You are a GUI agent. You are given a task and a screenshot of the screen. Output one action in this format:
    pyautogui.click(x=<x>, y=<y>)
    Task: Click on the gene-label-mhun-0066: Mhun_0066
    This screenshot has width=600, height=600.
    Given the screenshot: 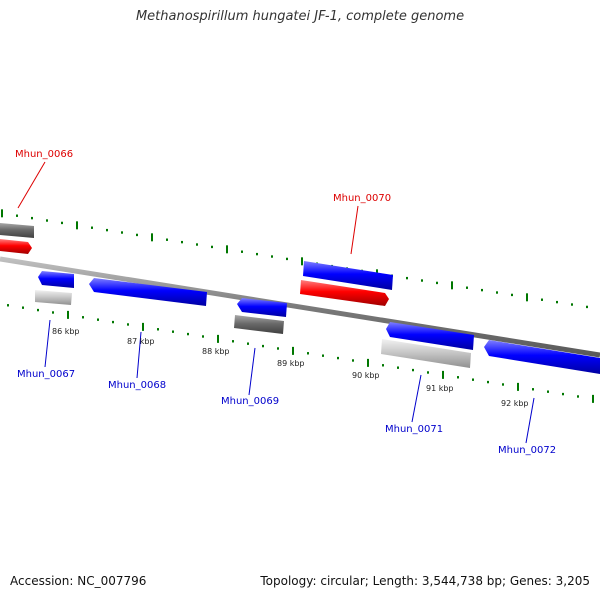 What is the action you would take?
    pyautogui.click(x=44, y=154)
    